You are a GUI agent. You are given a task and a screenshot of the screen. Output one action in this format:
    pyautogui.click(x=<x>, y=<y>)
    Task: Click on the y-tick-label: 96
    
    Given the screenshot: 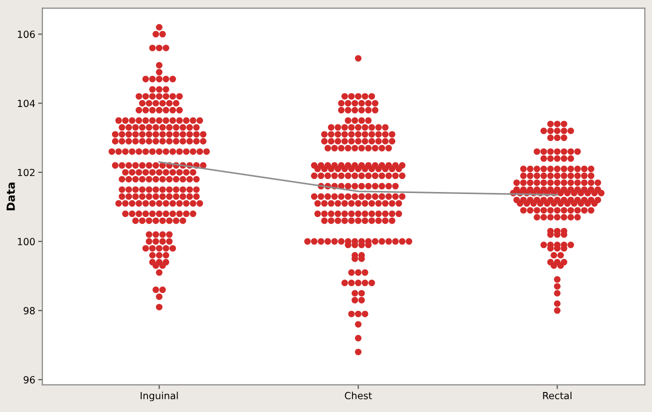 What is the action you would take?
    pyautogui.click(x=29, y=380)
    